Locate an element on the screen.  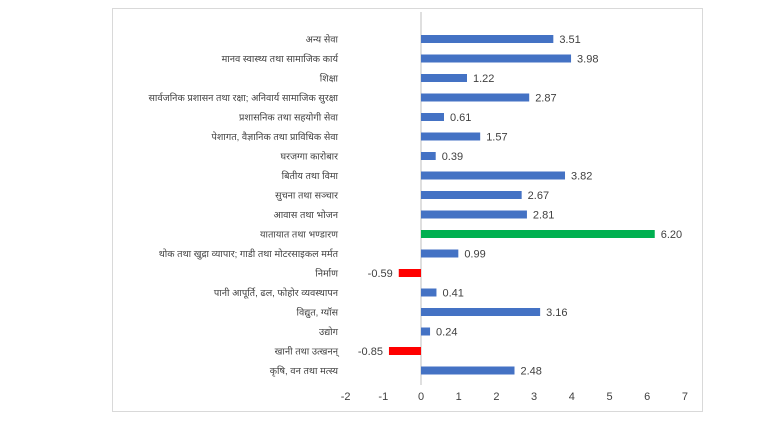
category-label: विद्युत, ग्यॉस is located at coordinates (318, 313).